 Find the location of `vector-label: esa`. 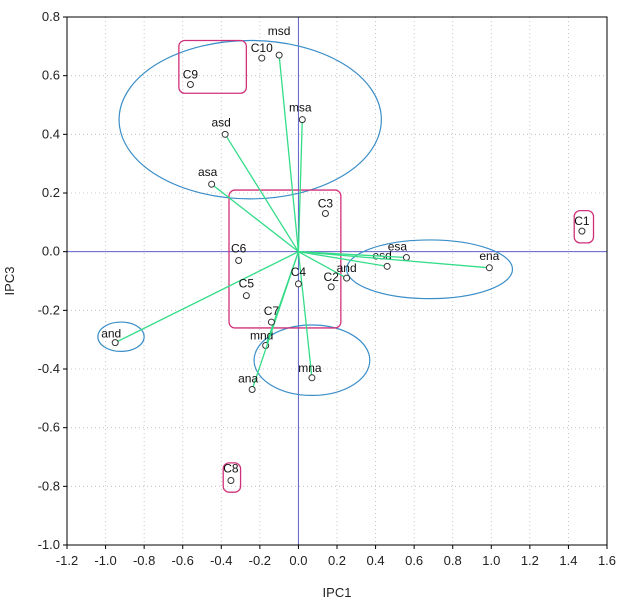

vector-label: esa is located at coordinates (398, 247).